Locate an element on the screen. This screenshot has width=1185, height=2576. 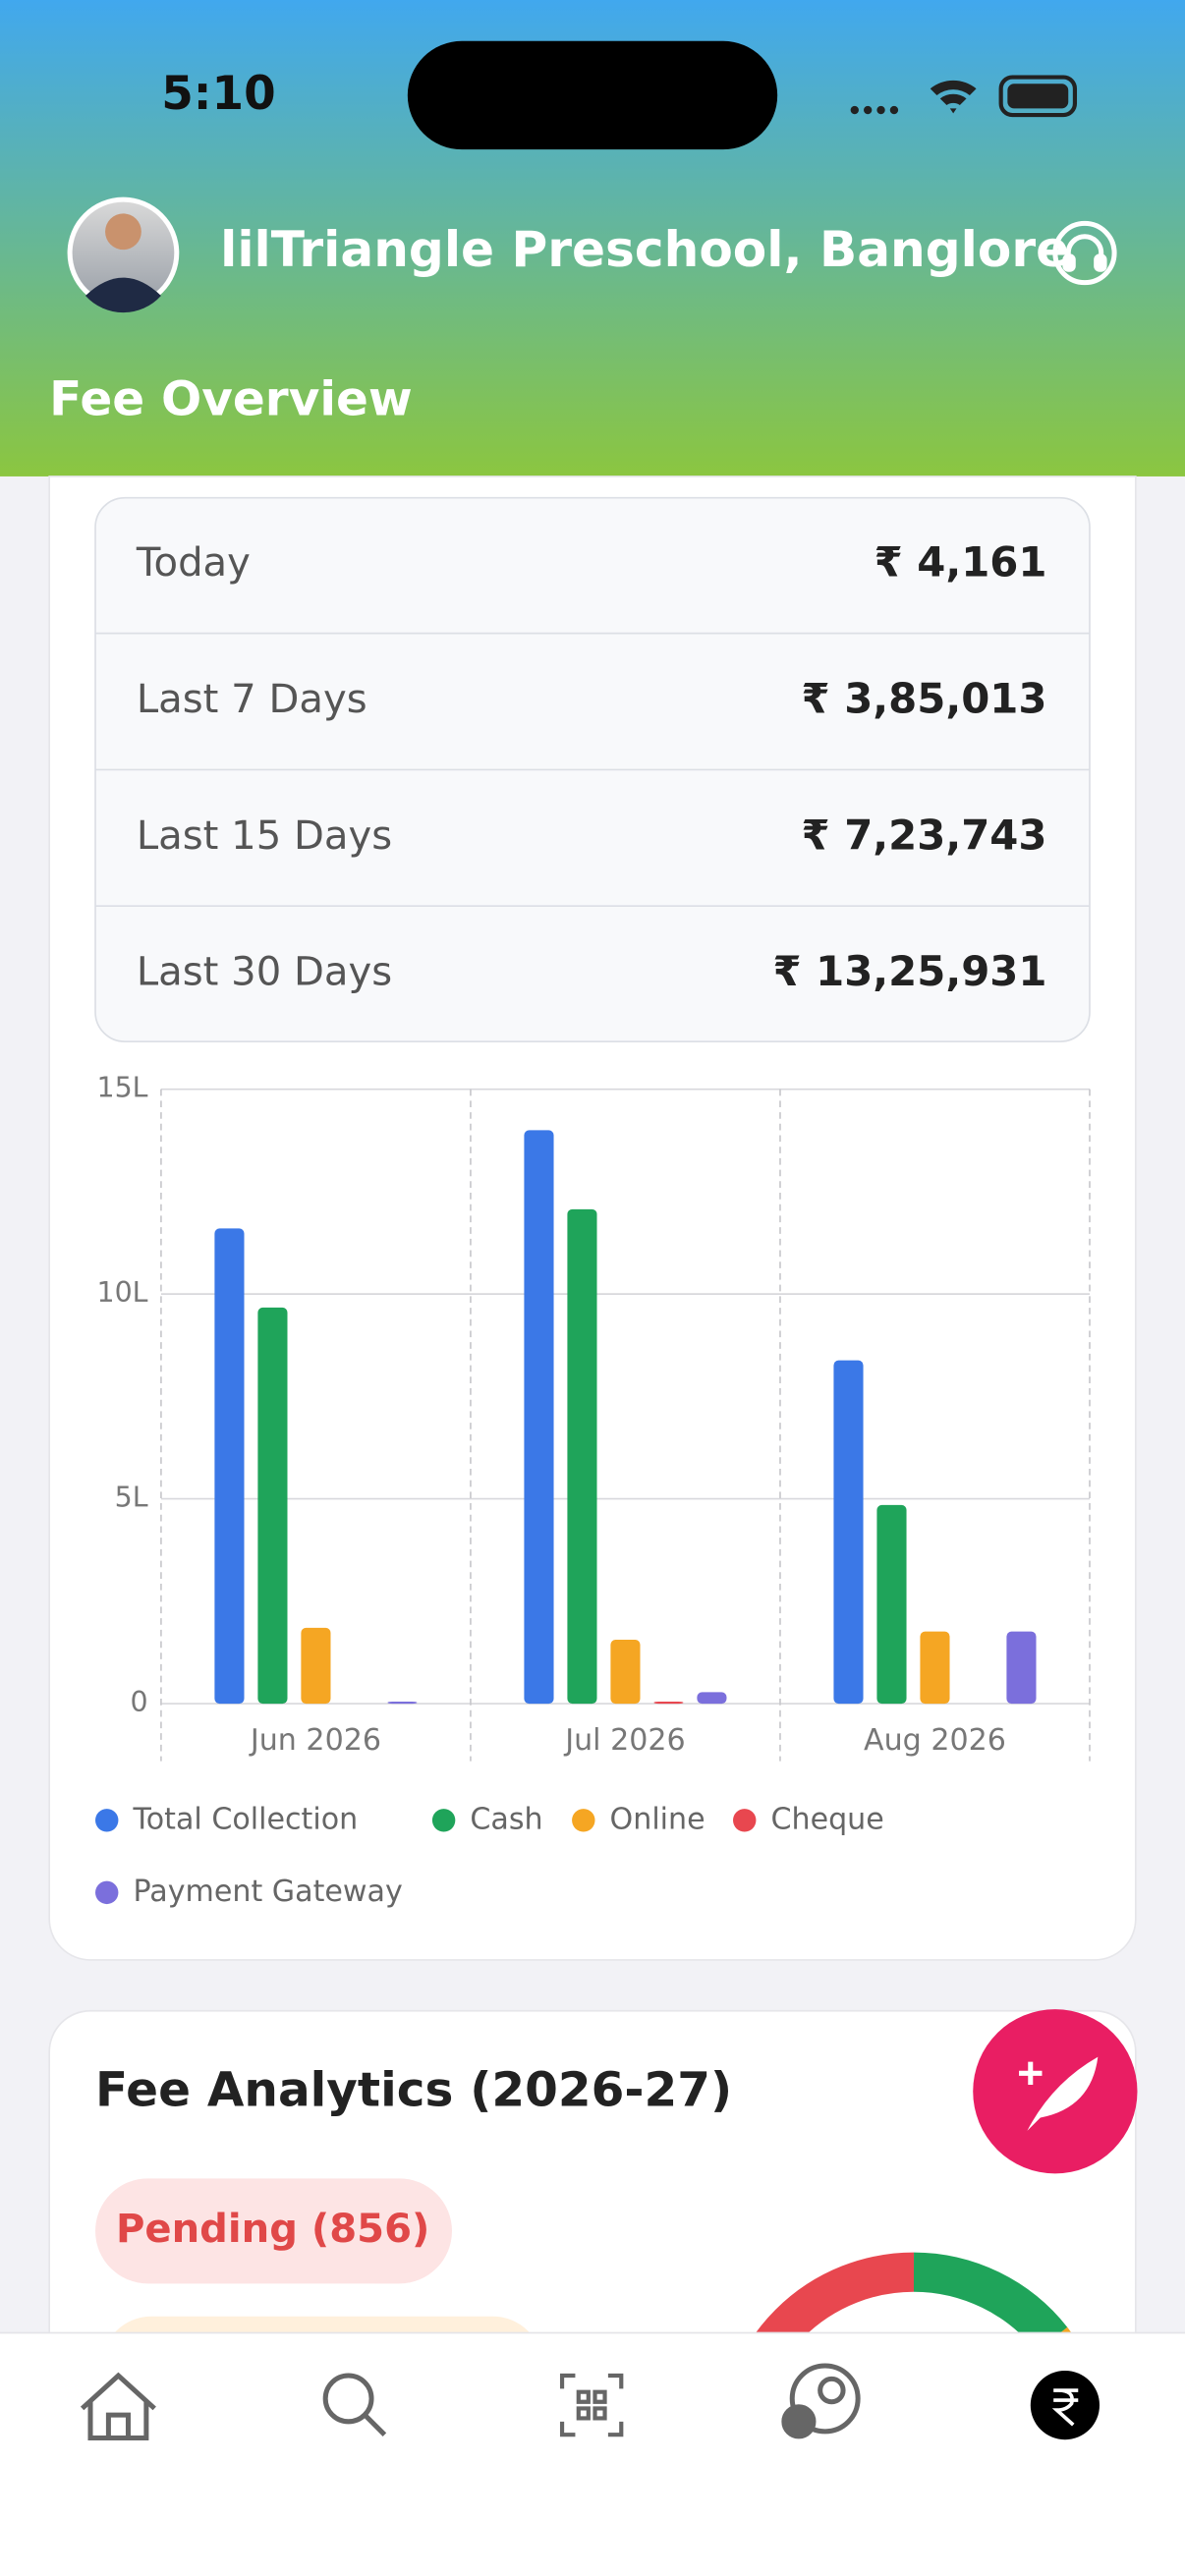
tab-icons is located at coordinates (471, 2402).